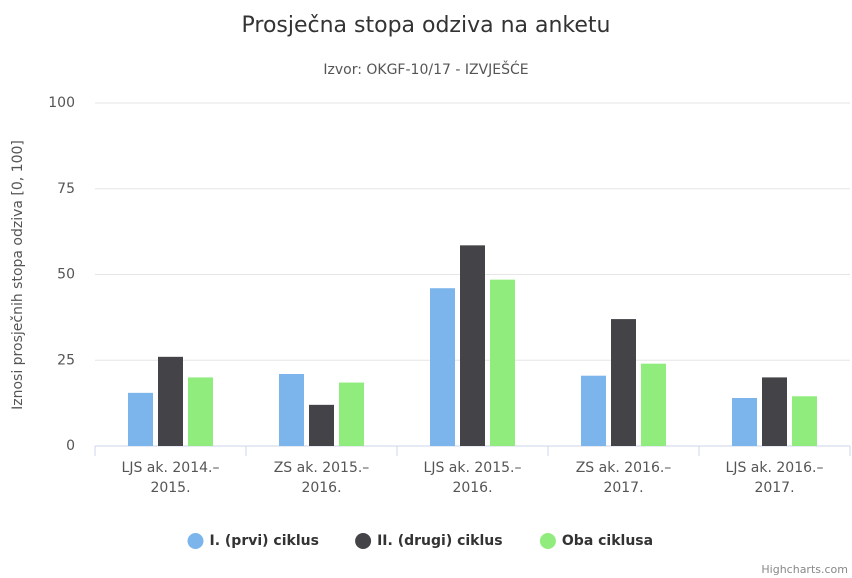  I want to click on x-tick-label: LJS ak. 2016.– 2017., so click(775, 478).